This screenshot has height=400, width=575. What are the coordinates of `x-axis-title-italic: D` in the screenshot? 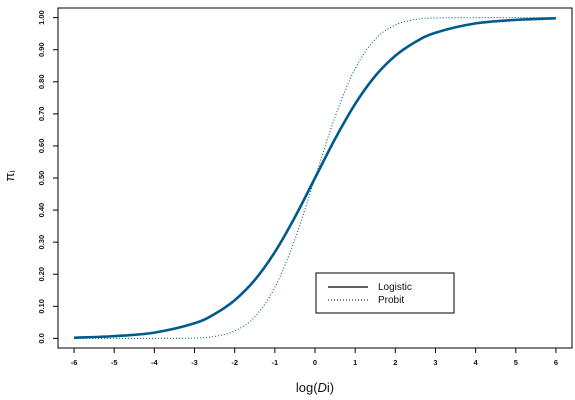 It's located at (322, 387).